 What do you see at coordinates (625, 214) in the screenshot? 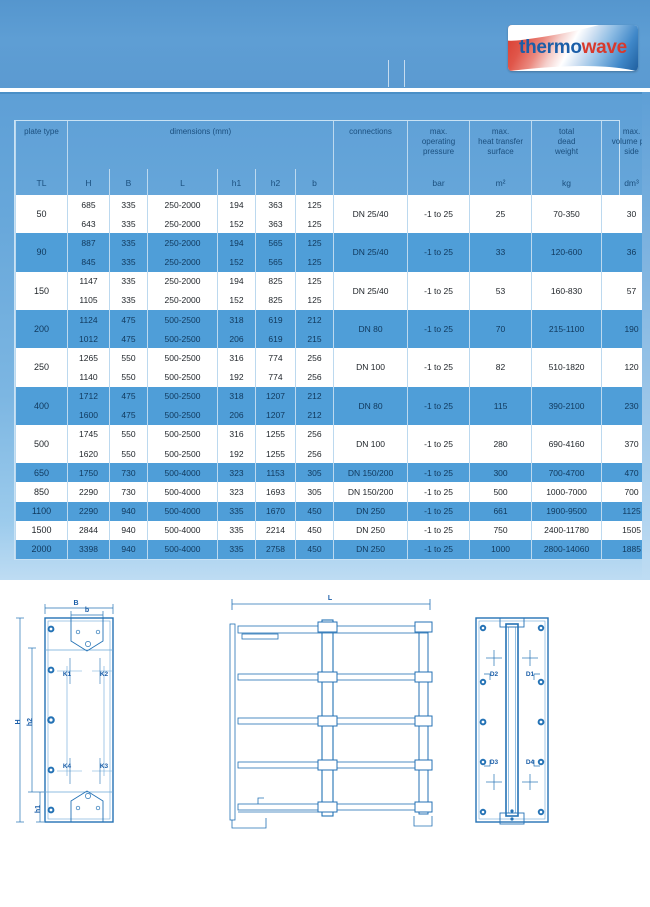
I see `cell-volume: 30` at bounding box center [625, 214].